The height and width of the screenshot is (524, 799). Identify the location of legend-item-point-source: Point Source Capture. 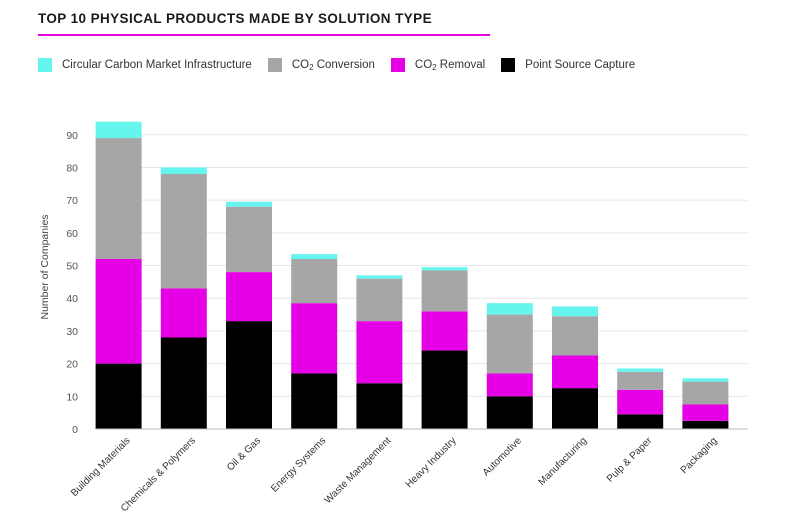
(568, 65).